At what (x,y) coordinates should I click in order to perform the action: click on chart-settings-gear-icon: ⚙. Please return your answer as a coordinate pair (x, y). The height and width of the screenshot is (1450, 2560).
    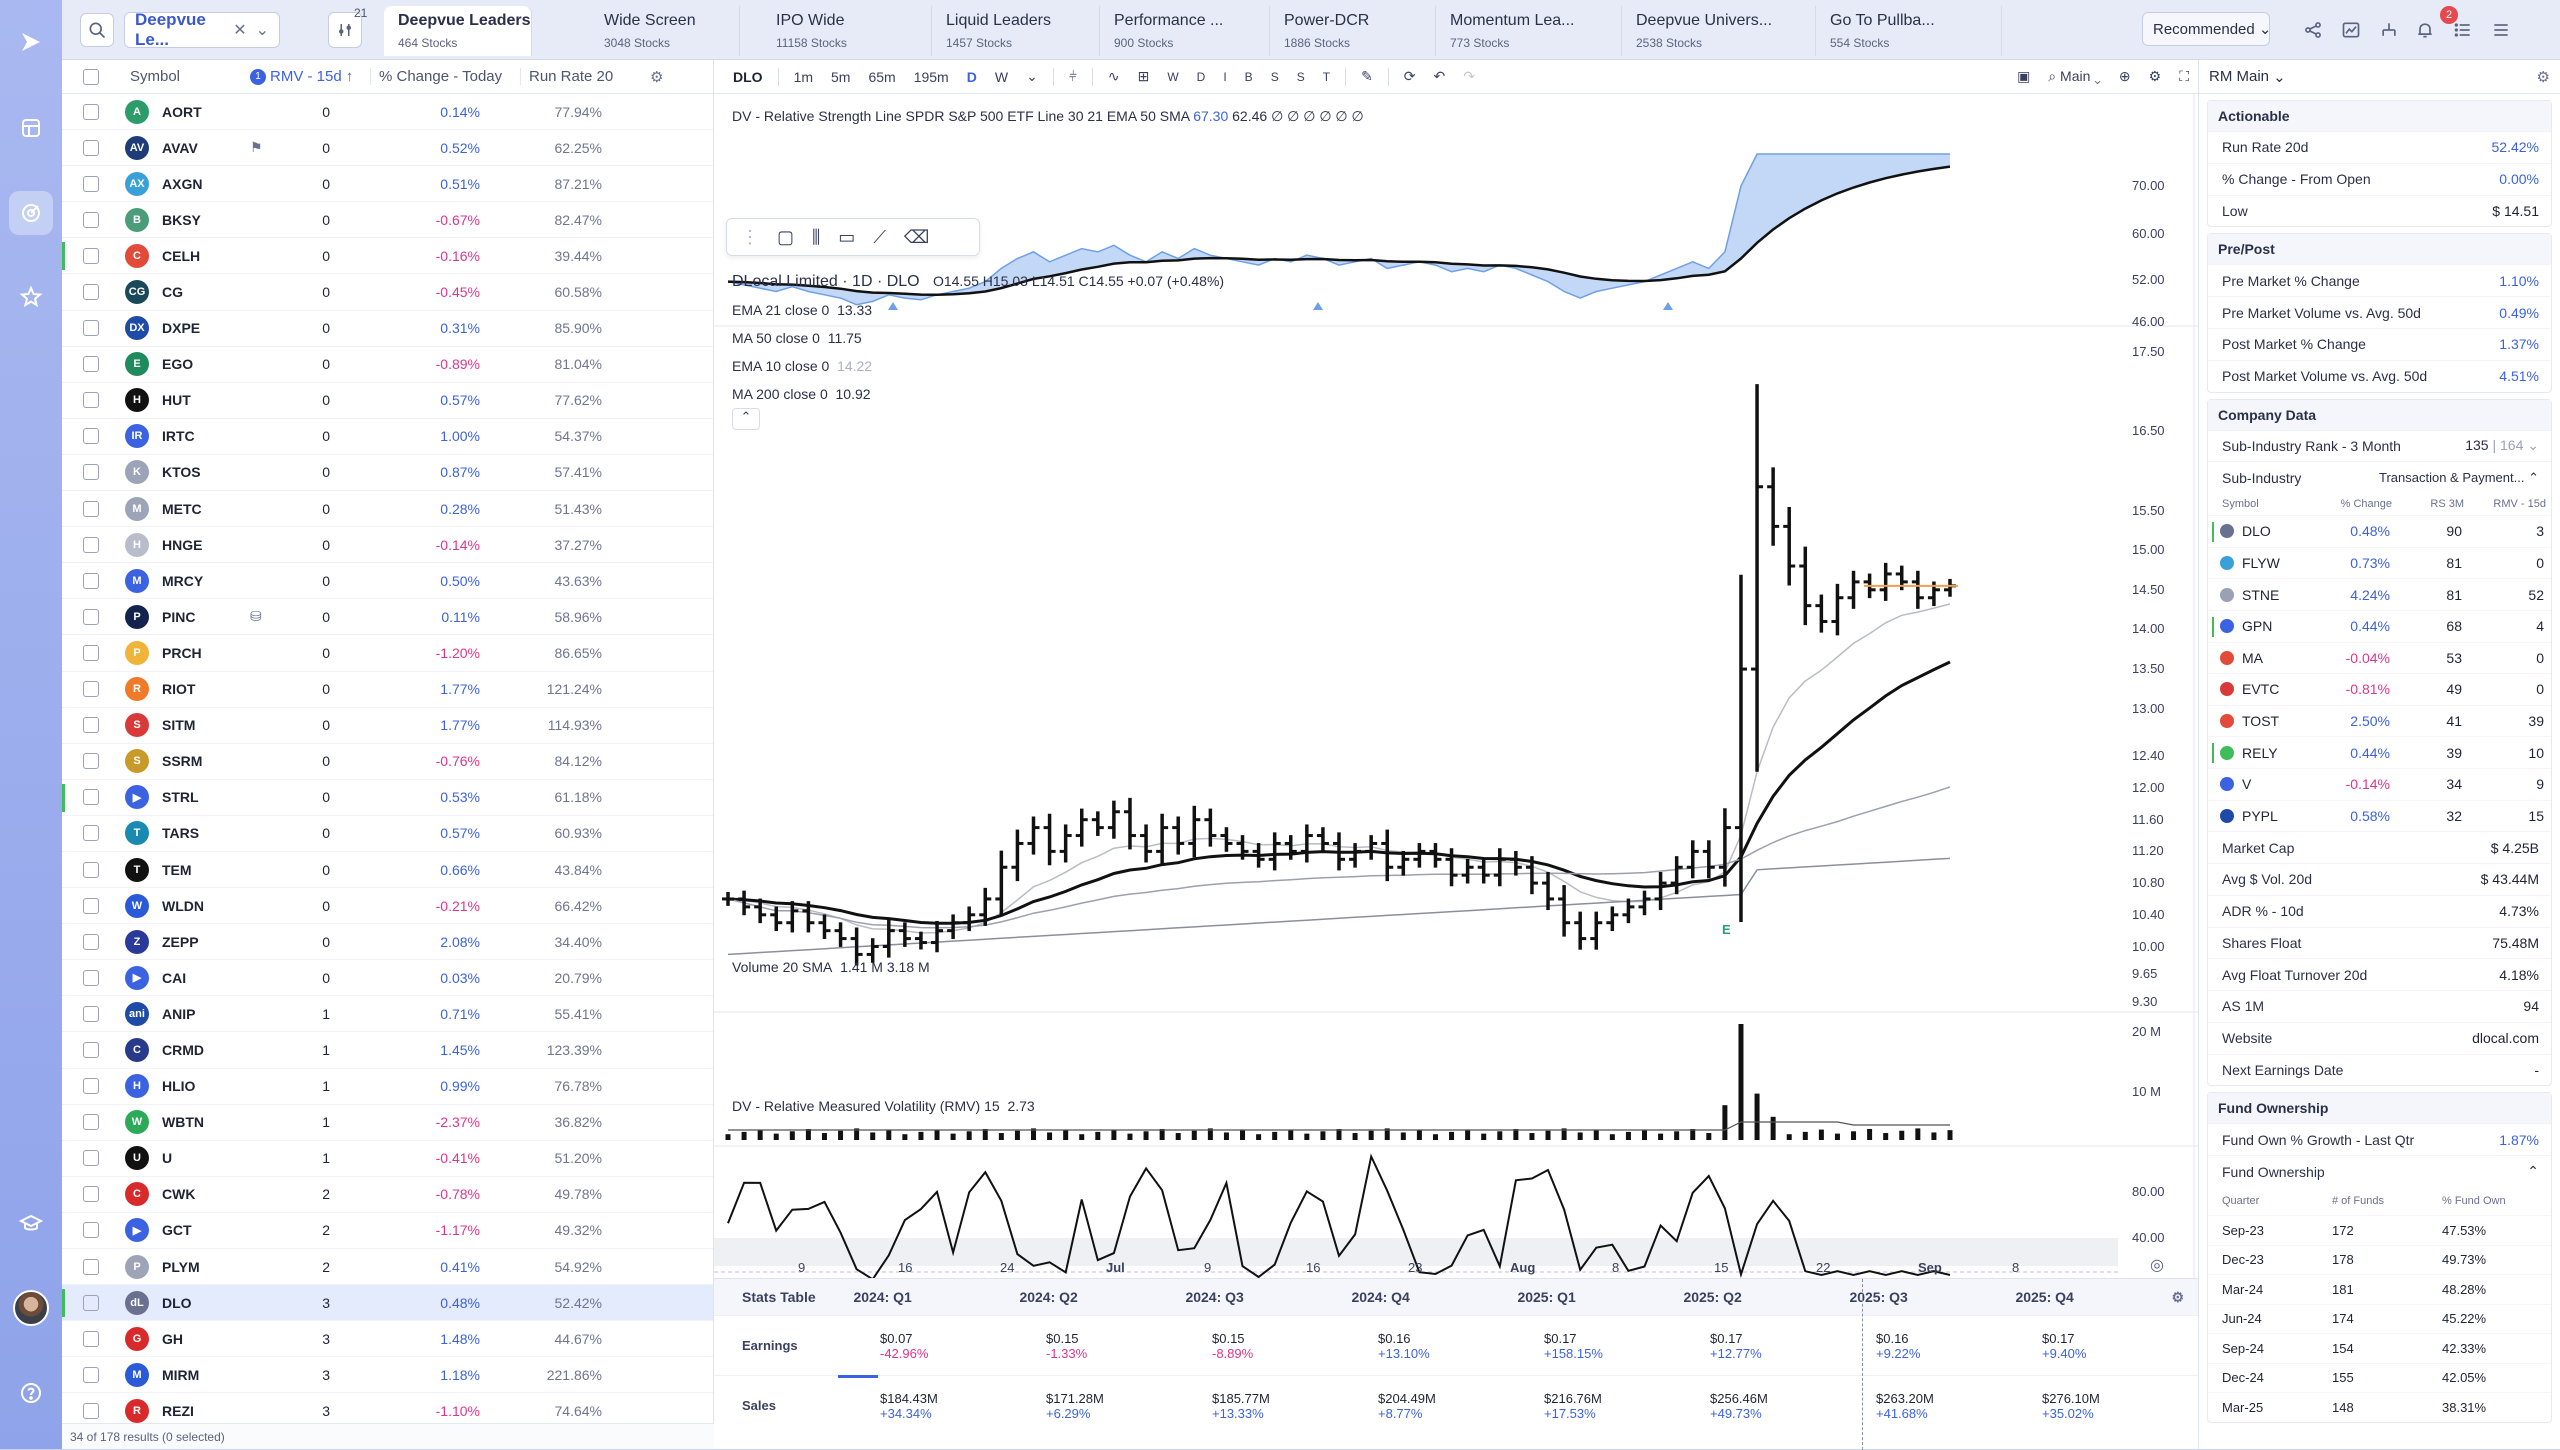
    Looking at the image, I should click on (2155, 76).